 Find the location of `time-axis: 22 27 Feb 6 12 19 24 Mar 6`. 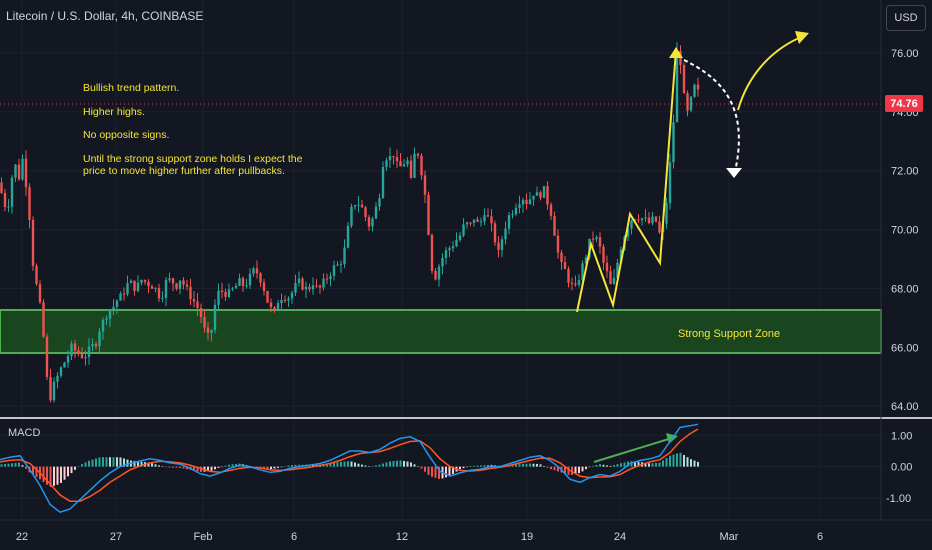

time-axis: 22 27 Feb 6 12 19 24 Mar 6 is located at coordinates (419, 537).